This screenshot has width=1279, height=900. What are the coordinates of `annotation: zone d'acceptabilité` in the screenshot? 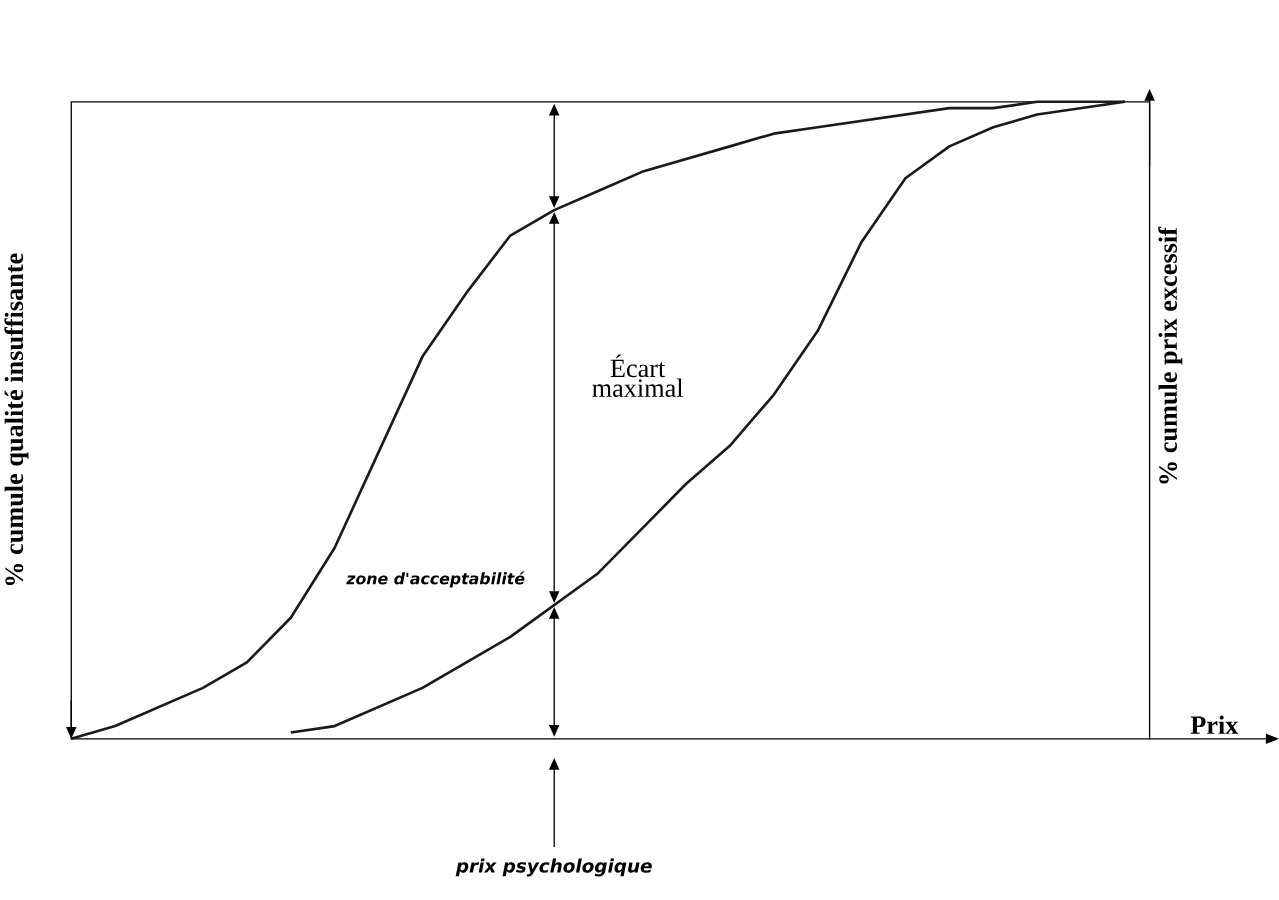 It's located at (435, 579).